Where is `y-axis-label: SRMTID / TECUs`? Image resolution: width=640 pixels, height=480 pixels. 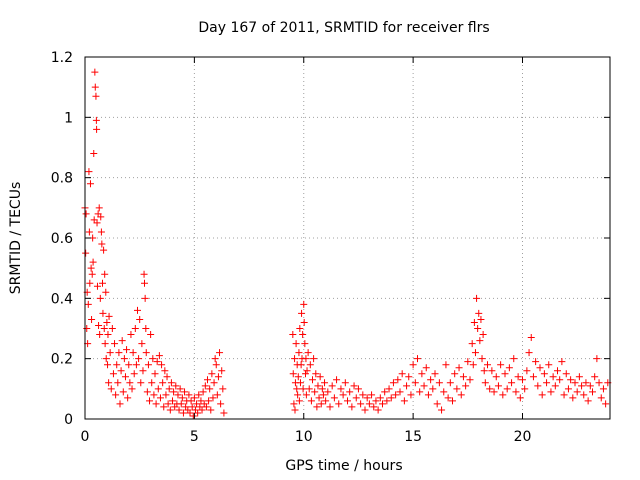 y-axis-label: SRMTID / TECUs is located at coordinates (16, 238).